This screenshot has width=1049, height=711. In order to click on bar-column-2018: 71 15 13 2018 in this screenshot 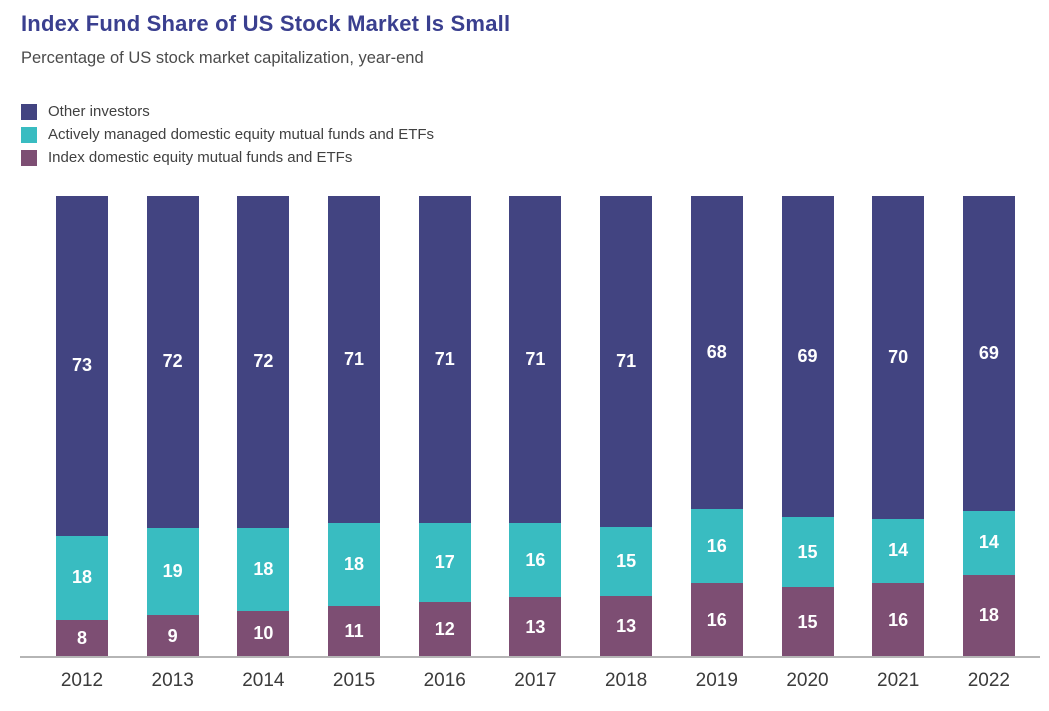, I will do `click(626, 443)`.